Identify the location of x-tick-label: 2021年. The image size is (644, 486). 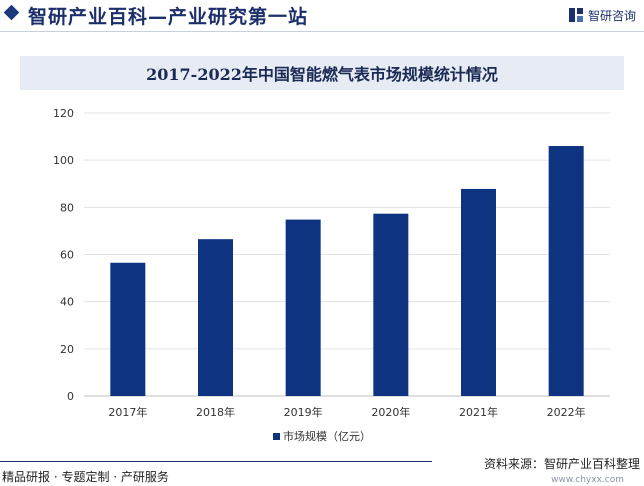
(478, 412).